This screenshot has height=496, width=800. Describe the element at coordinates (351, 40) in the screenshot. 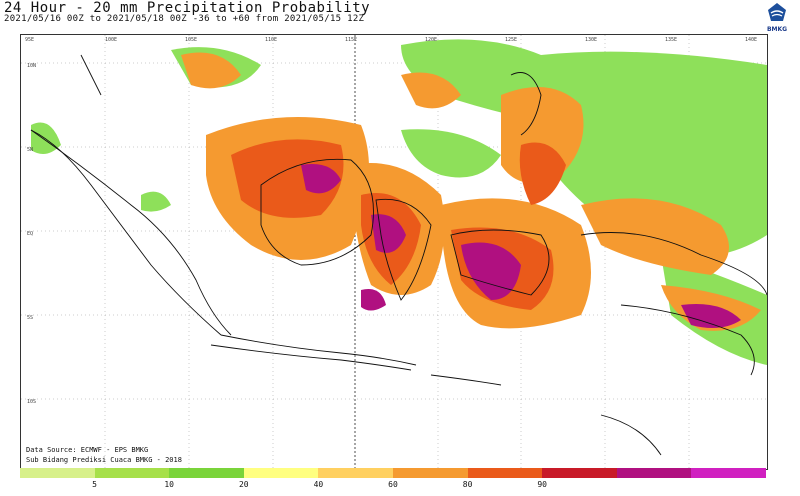

I see `lon-label: 115E` at that location.